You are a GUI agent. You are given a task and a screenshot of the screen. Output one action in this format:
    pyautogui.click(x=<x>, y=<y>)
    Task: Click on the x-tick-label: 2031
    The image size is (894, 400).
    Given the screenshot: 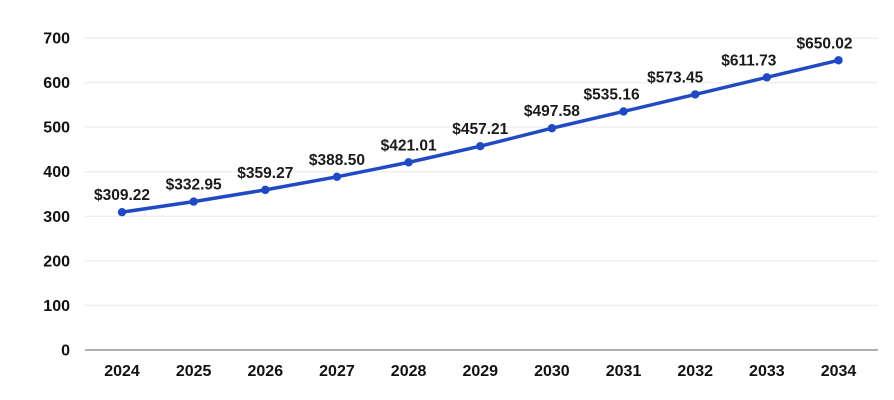 What is the action you would take?
    pyautogui.click(x=624, y=371)
    